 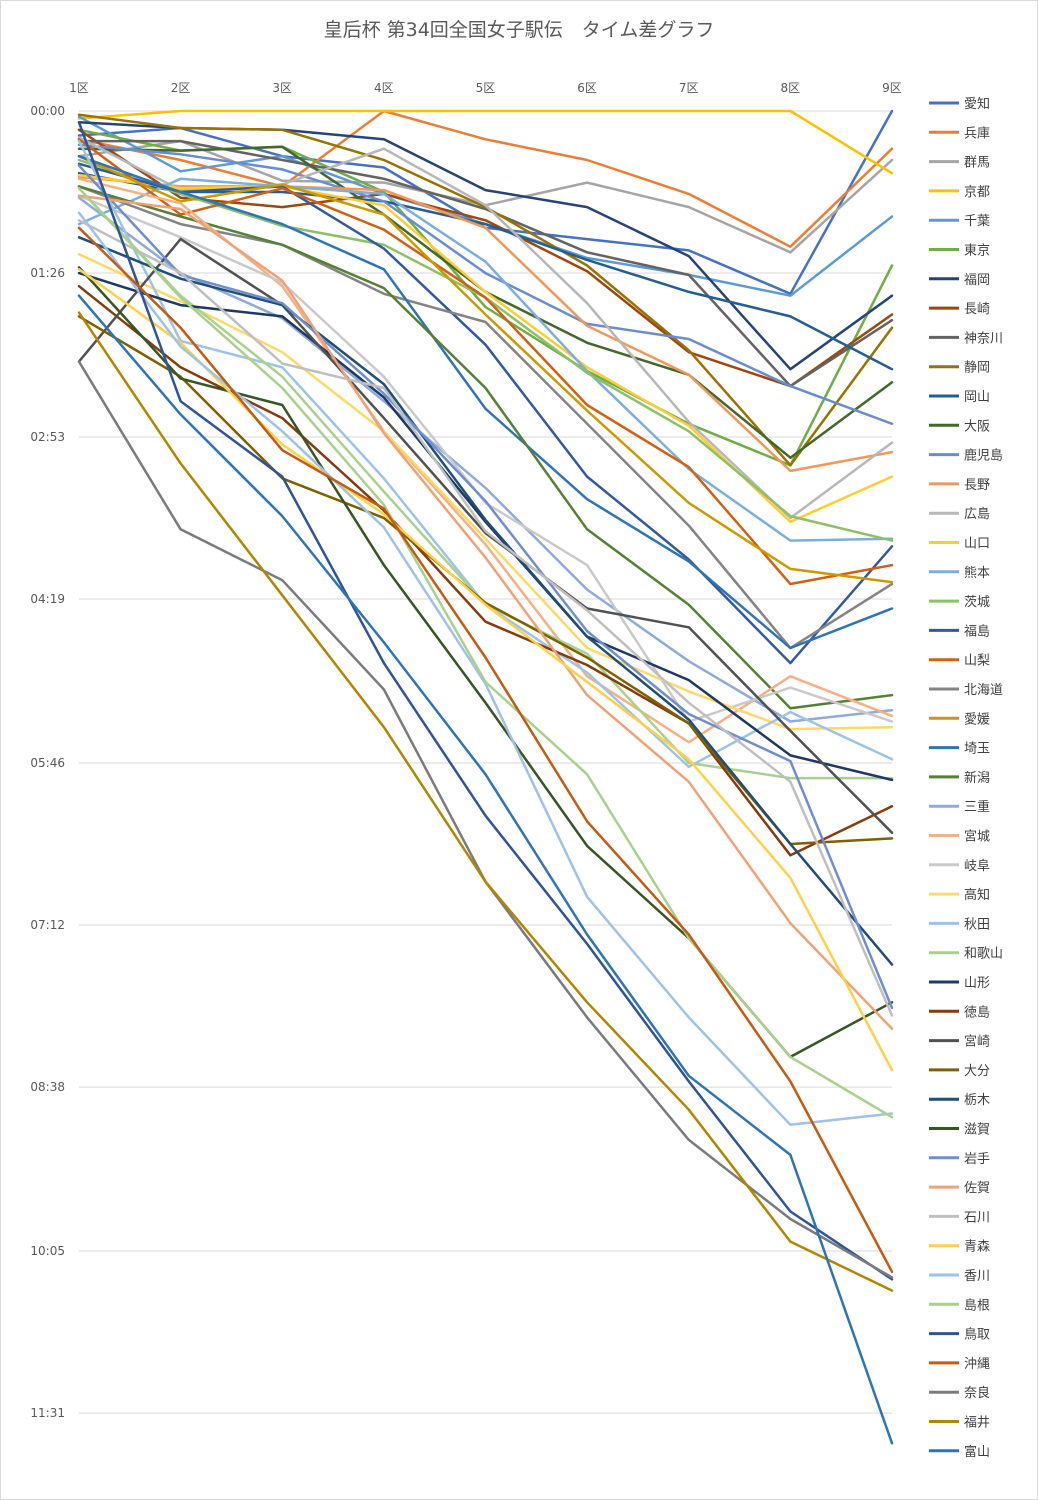 I want to click on legend-label: 長野, so click(x=977, y=485).